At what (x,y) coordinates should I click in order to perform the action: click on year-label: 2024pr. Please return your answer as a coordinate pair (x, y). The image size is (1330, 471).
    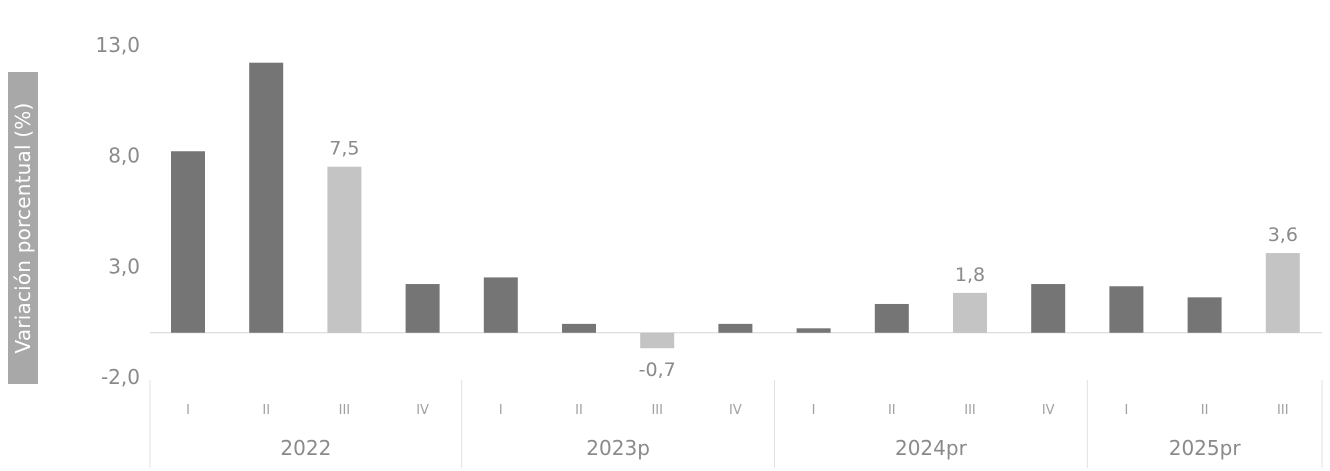
    Looking at the image, I should click on (931, 448).